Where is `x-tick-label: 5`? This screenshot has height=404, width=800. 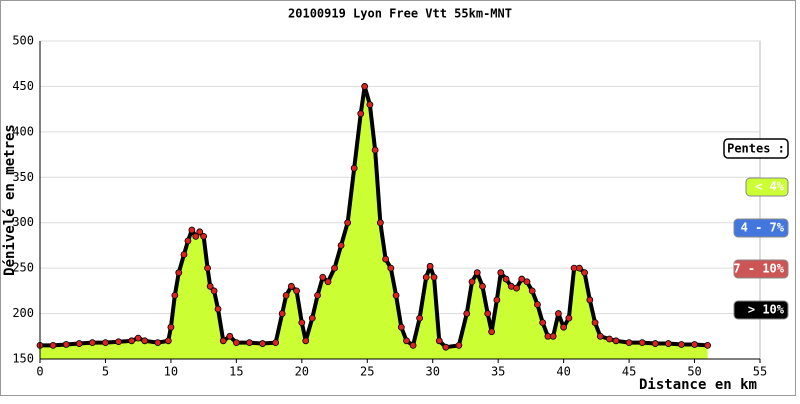
x-tick-label: 5 is located at coordinates (105, 372).